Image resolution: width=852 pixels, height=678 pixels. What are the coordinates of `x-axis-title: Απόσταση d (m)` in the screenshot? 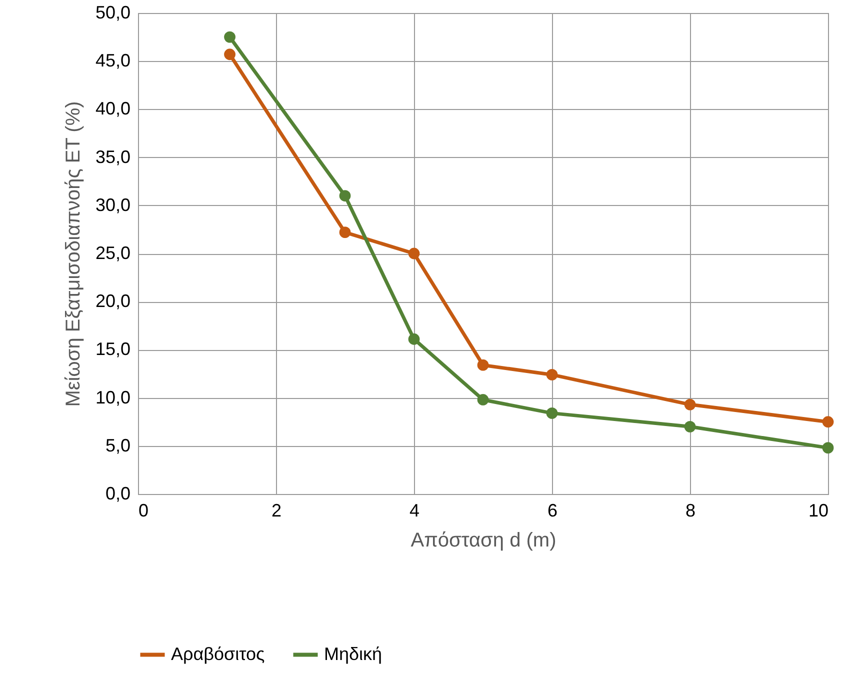 It's located at (483, 541).